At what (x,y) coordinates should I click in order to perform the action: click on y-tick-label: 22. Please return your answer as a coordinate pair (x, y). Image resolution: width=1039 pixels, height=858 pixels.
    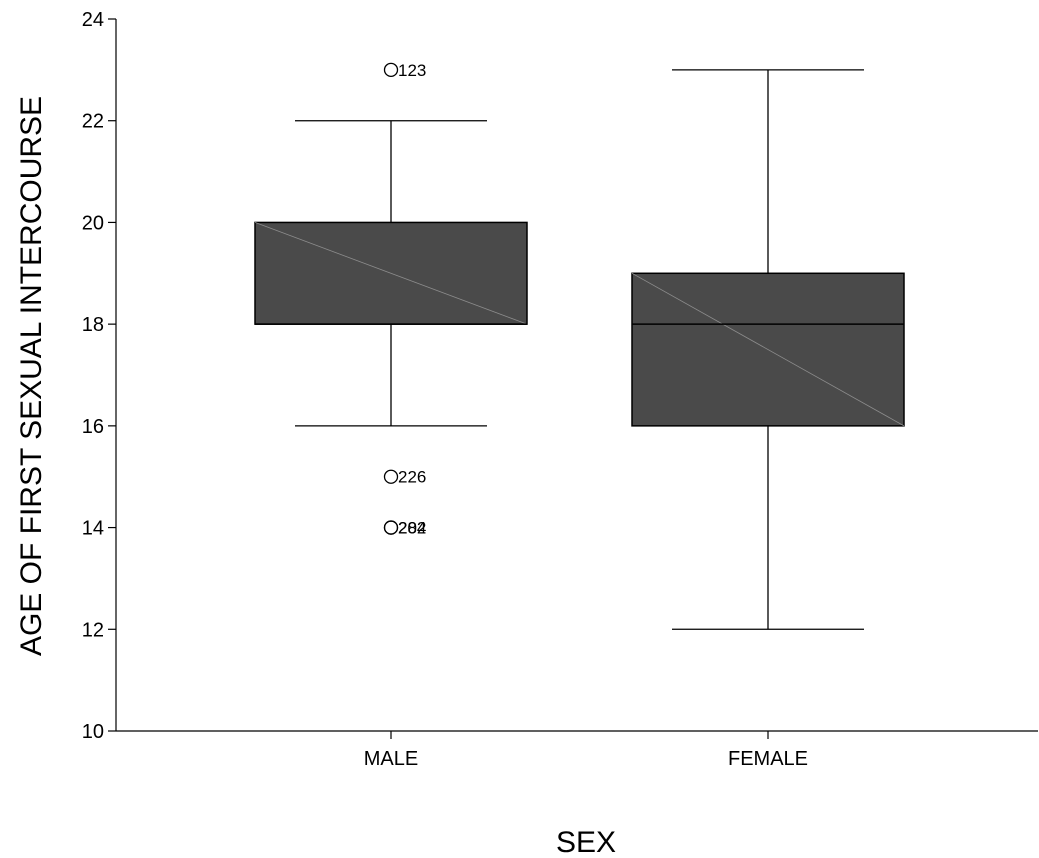
    Looking at the image, I should click on (93, 122).